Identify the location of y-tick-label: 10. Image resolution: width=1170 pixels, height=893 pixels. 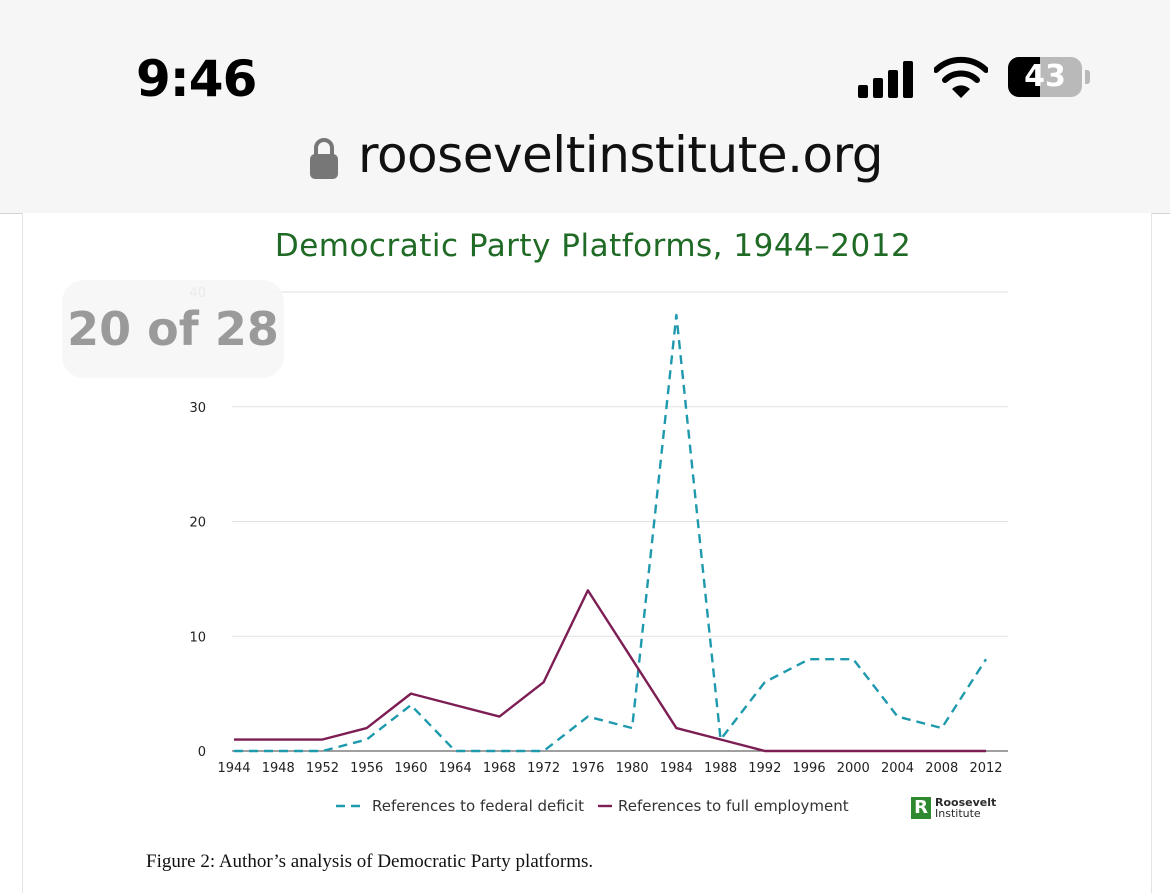
(197, 637).